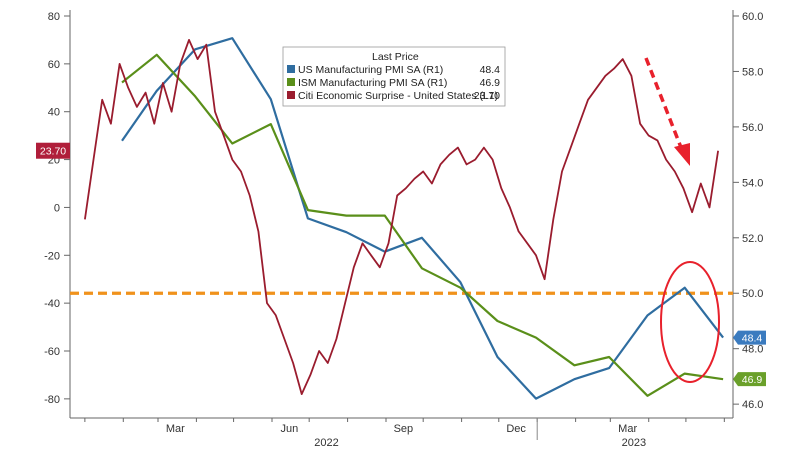  I want to click on tag-ism-pmi: 46.9, so click(749, 379).